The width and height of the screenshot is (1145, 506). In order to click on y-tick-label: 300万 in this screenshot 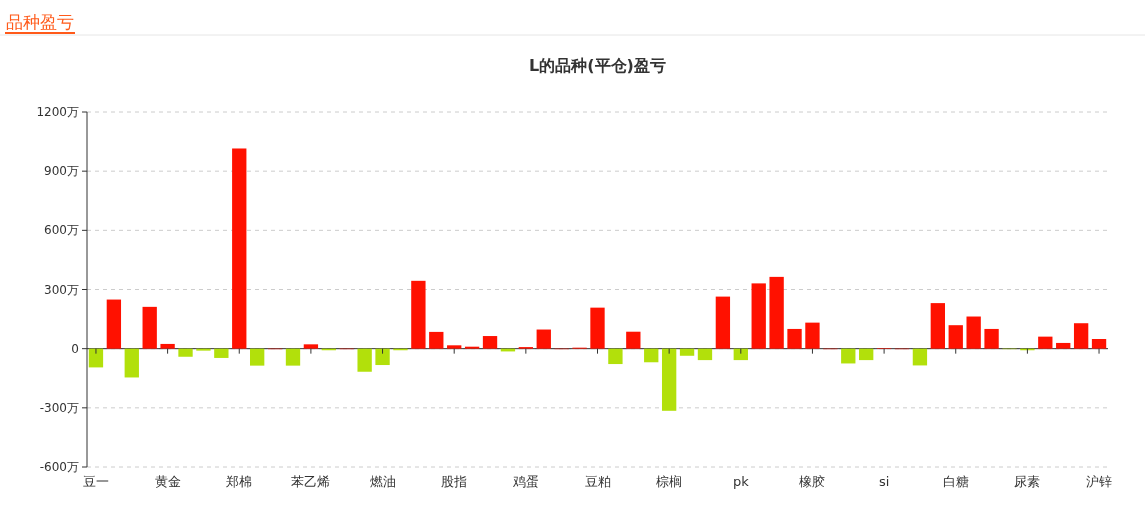, I will do `click(61, 289)`.